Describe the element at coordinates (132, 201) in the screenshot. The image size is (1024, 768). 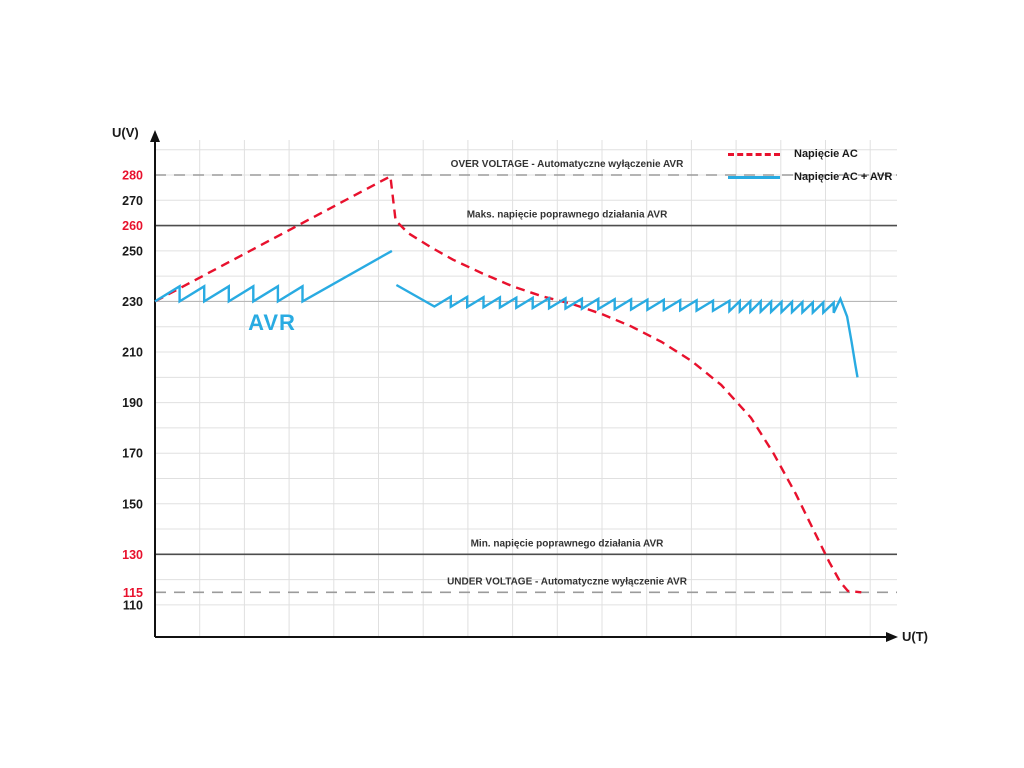
I see `y-tick-270: 270` at that location.